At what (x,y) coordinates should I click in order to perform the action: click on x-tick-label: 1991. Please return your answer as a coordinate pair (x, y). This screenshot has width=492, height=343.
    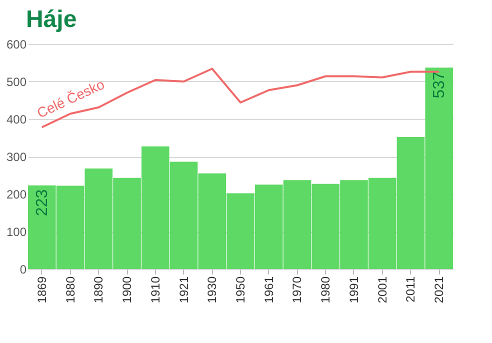
    Looking at the image, I should click on (353, 290).